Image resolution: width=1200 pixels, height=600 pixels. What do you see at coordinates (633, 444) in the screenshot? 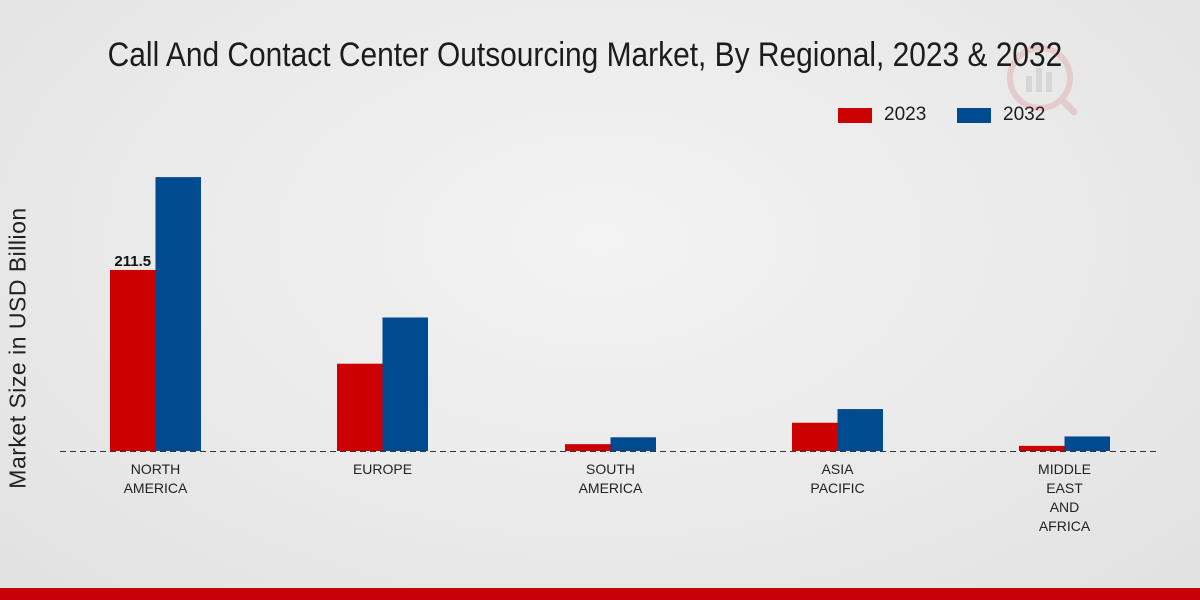
I see `bar-2032-south-america` at bounding box center [633, 444].